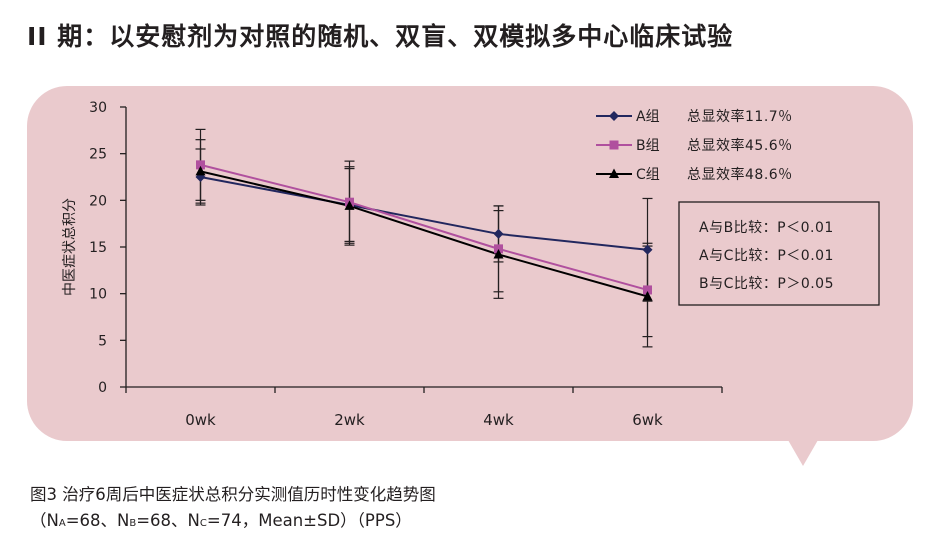 This screenshot has height=541, width=943. Describe the element at coordinates (498, 420) in the screenshot. I see `x-tick-label: 4wk` at that location.